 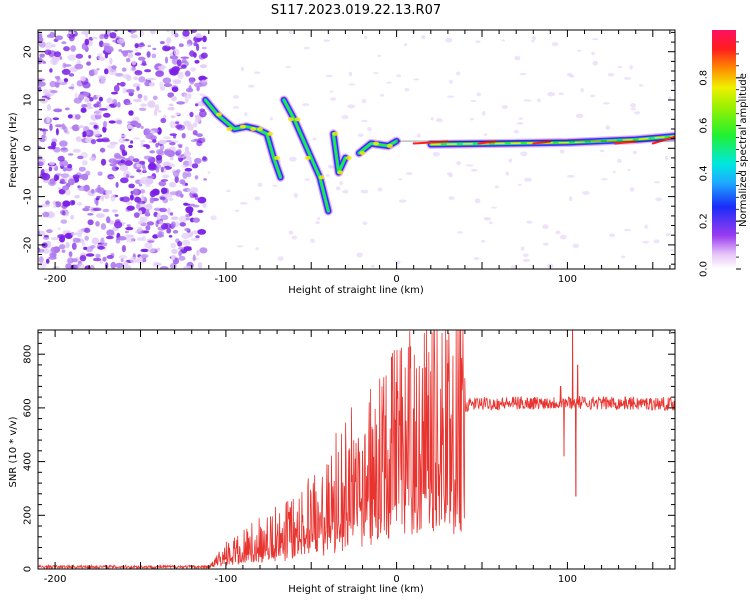 What do you see at coordinates (552, 140) in the screenshot?
I see `ridge-core-yellow` at bounding box center [552, 140].